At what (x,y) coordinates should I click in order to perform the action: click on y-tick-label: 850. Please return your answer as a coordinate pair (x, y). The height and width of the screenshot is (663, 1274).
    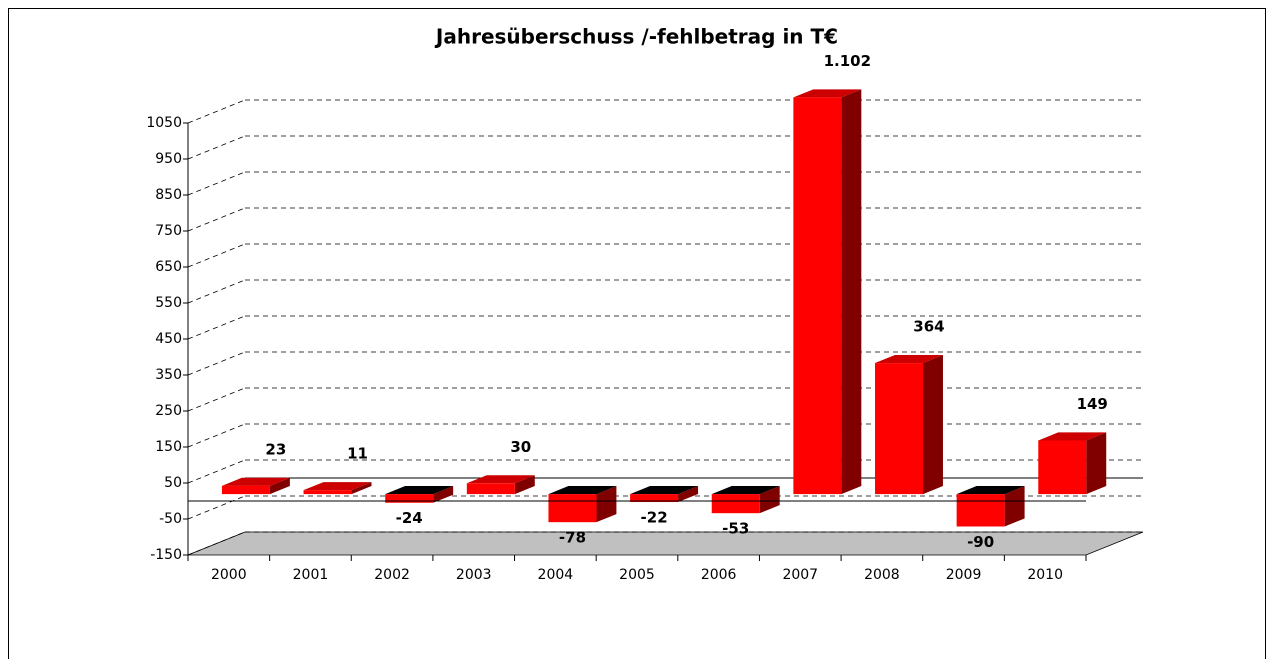
    Looking at the image, I should click on (168, 195).